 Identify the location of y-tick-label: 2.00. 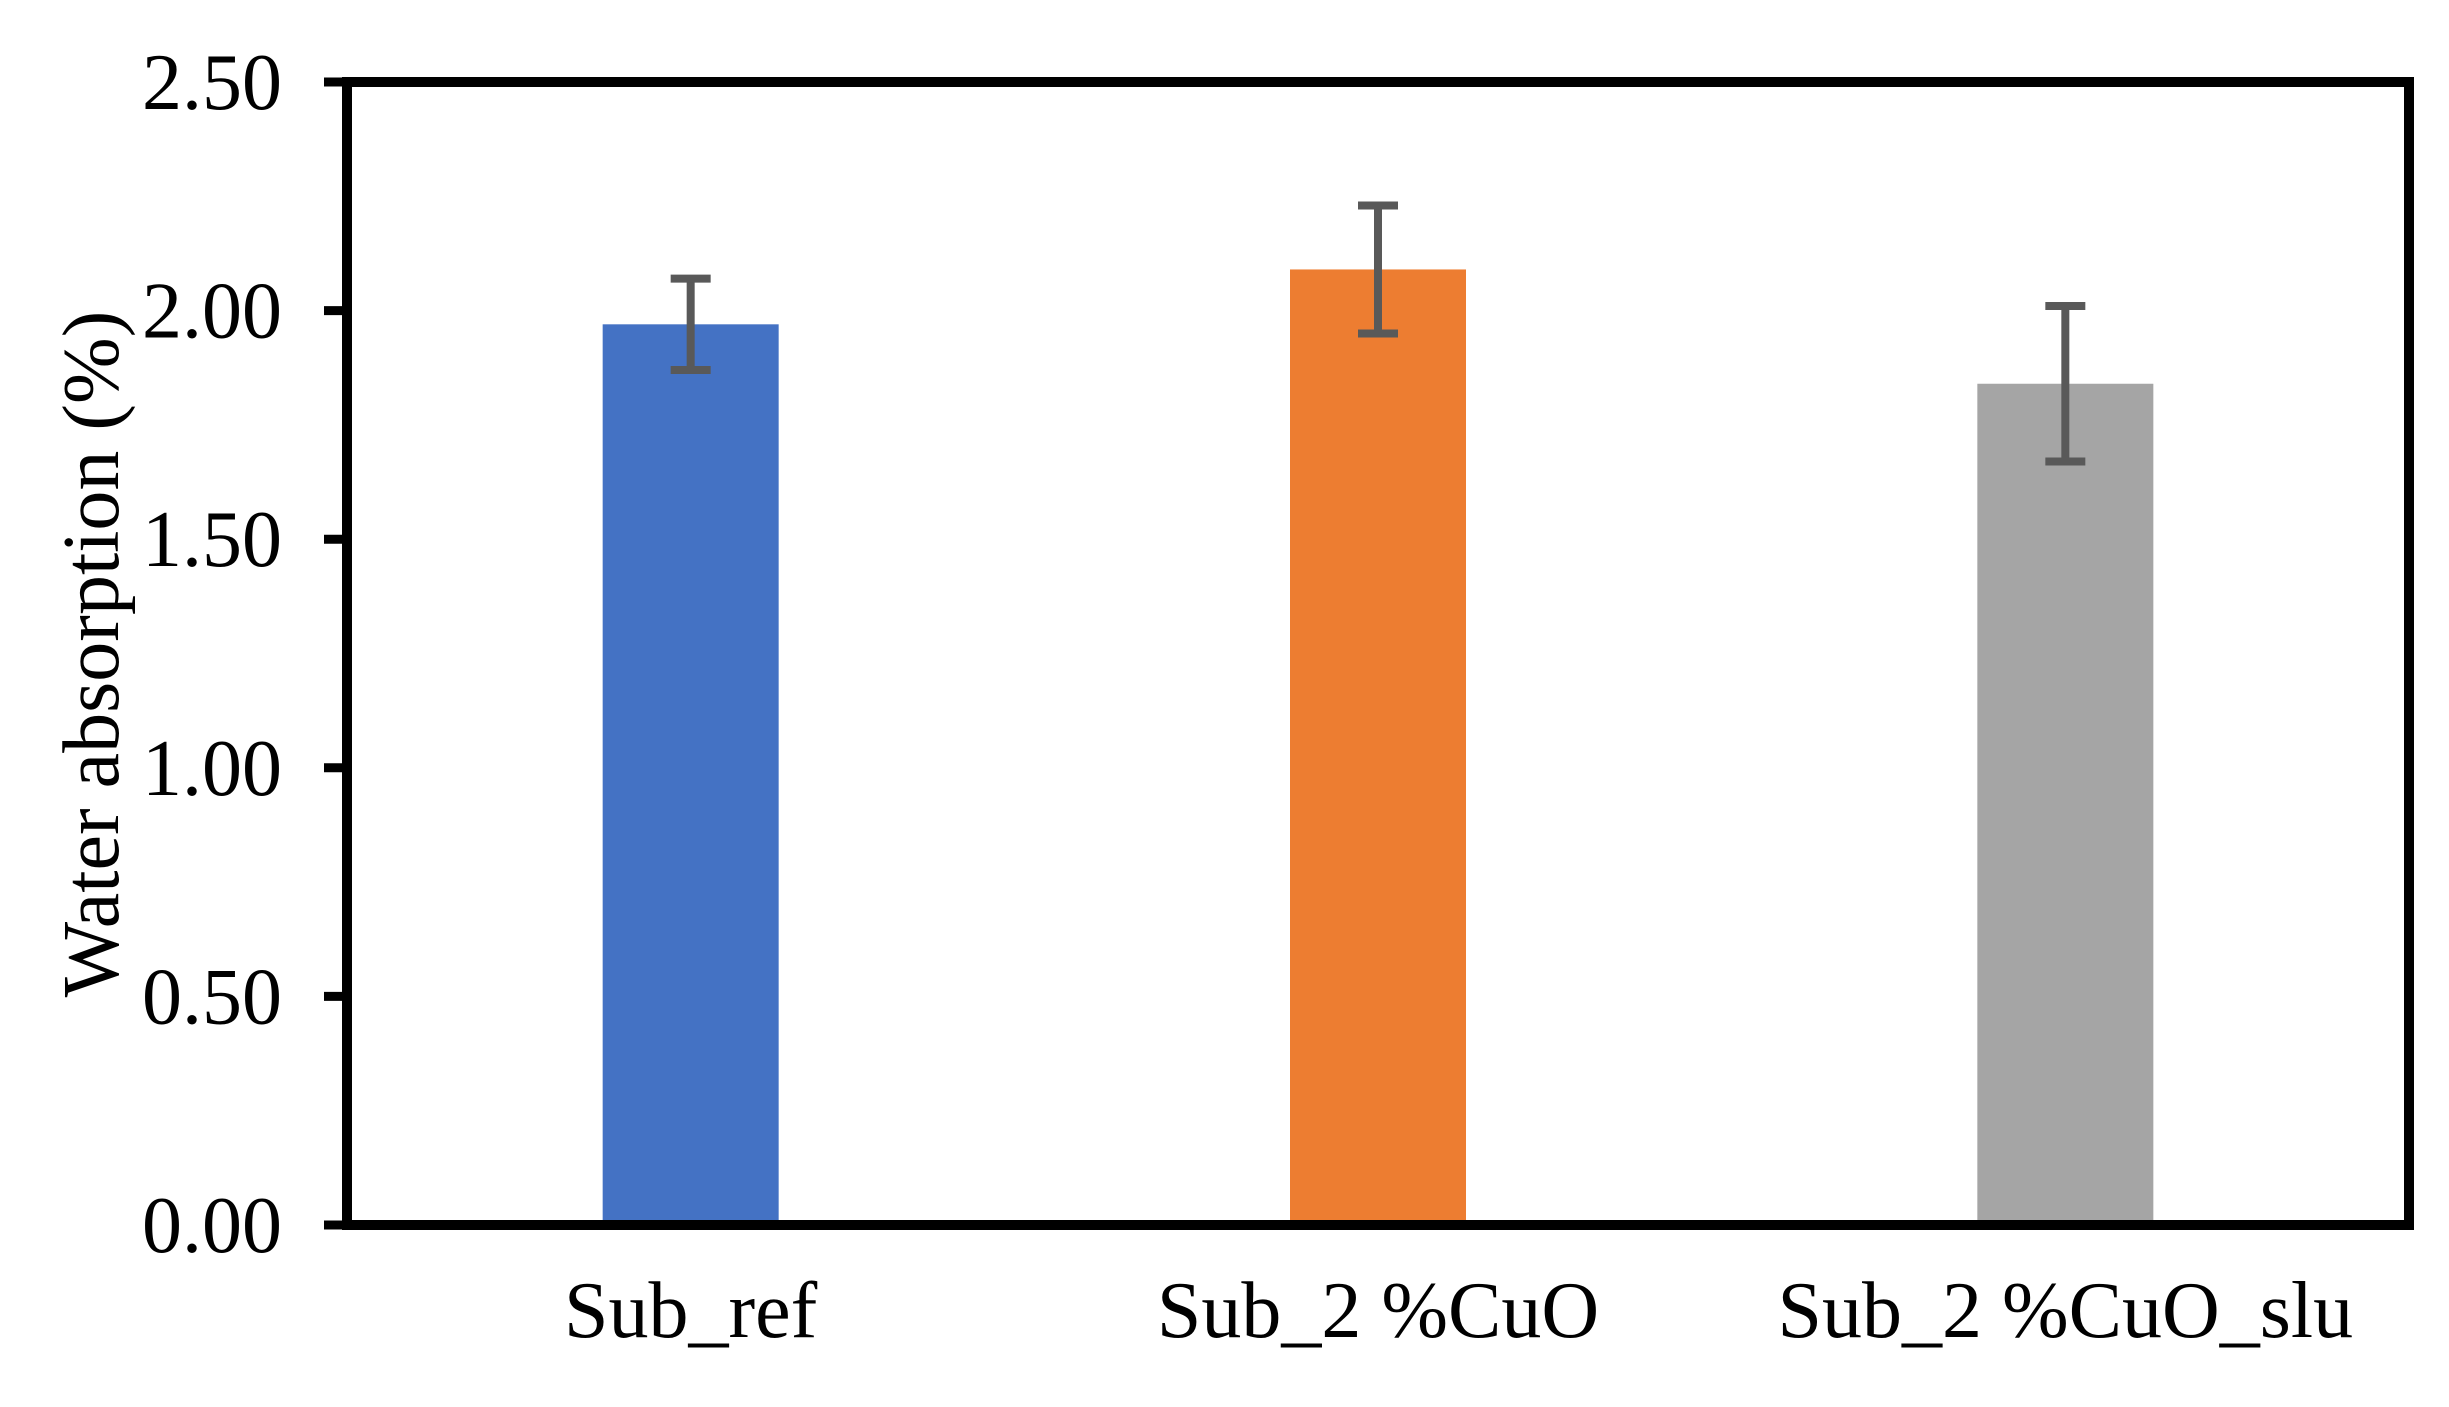
(212, 312).